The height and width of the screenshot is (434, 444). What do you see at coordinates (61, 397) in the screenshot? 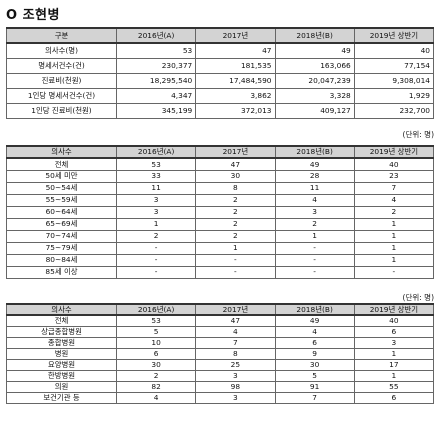
I see `row-label: 보건기관 등` at bounding box center [61, 397].